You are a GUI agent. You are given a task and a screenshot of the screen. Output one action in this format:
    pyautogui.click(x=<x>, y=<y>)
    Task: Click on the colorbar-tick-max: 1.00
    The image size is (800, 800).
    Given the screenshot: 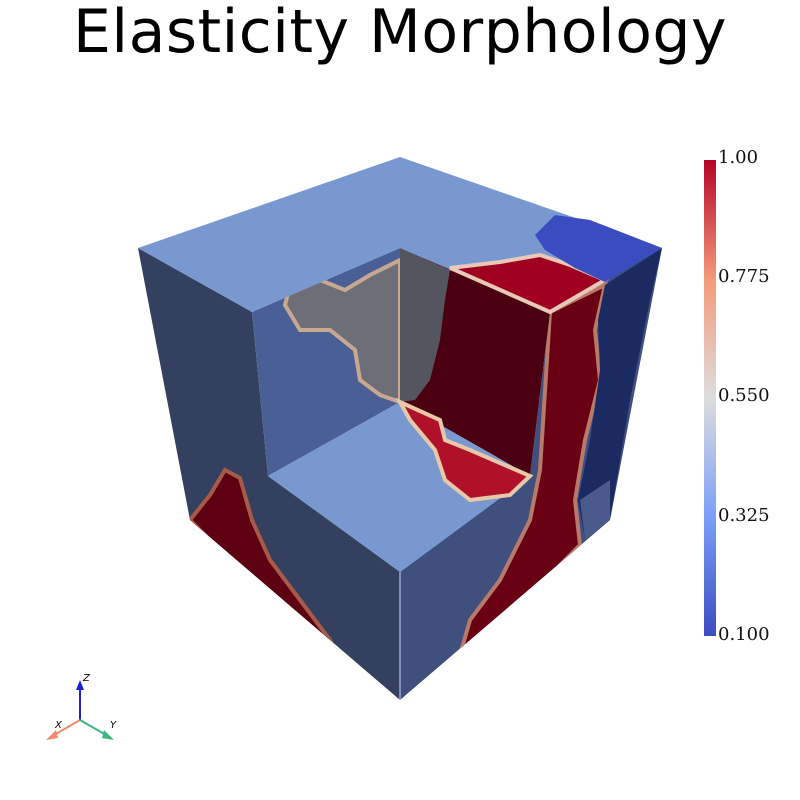 What is the action you would take?
    pyautogui.click(x=738, y=157)
    